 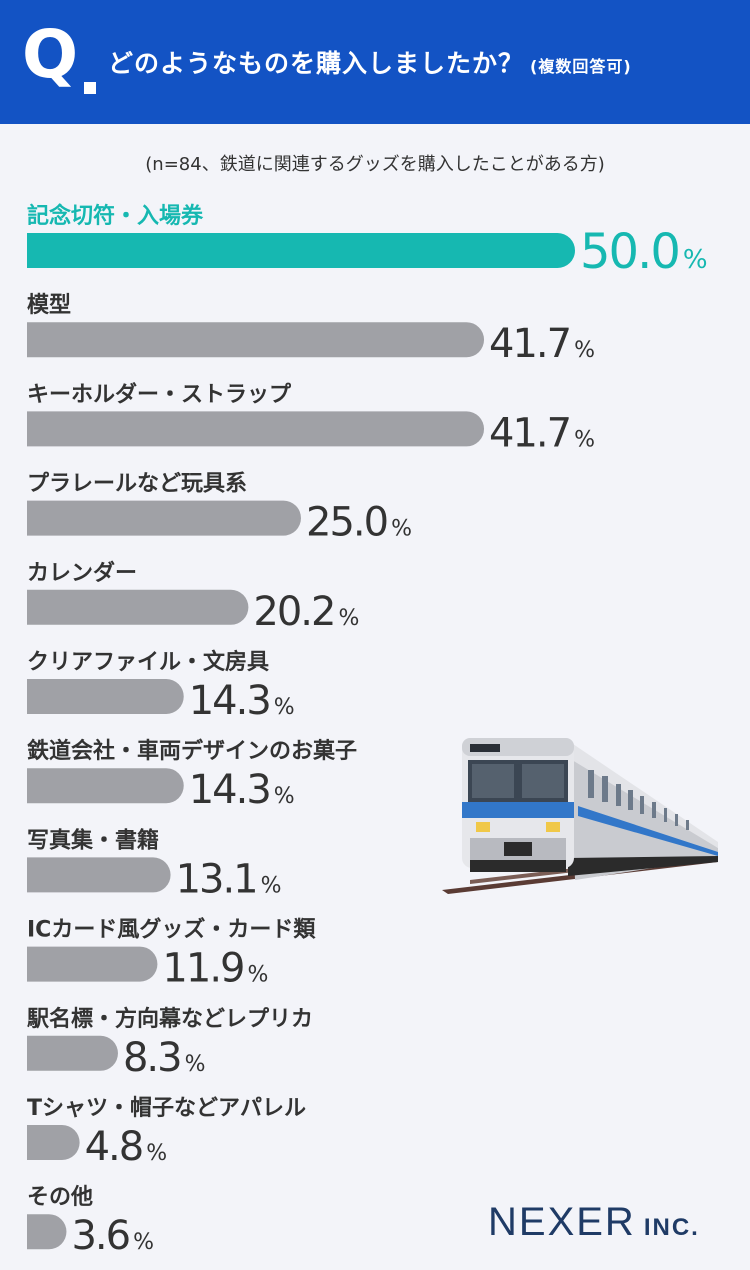 What do you see at coordinates (215, 969) in the screenshot?
I see `value-label: 11.9%` at bounding box center [215, 969].